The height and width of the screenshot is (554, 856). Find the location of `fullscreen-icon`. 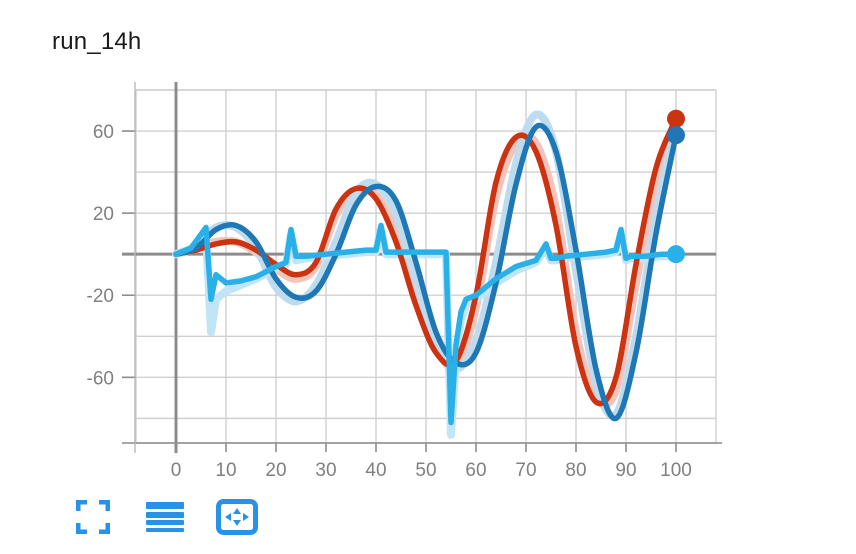

fullscreen-icon is located at coordinates (93, 517).